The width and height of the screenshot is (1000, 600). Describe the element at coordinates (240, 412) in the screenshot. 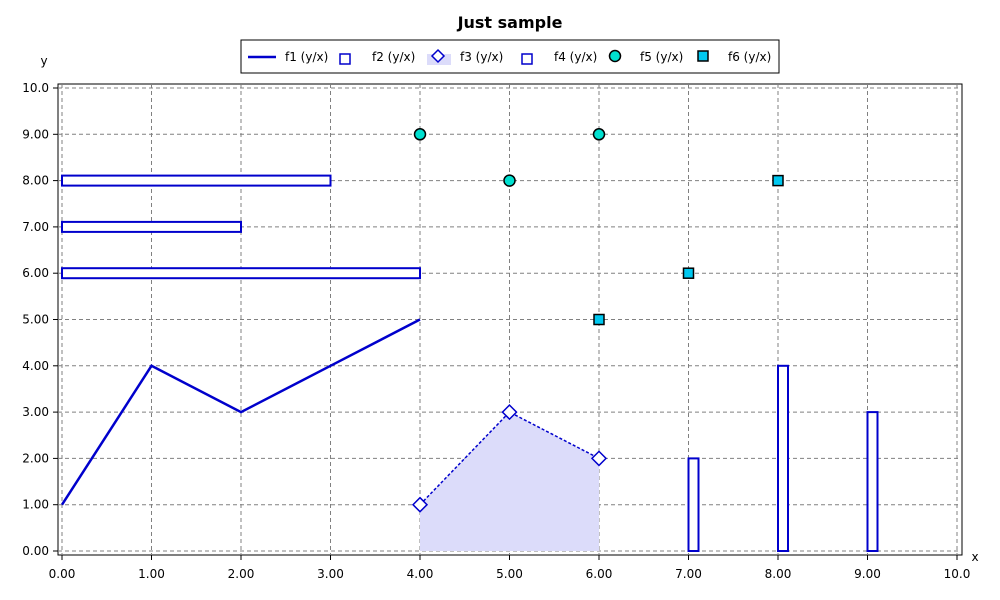

I see `f1-line` at that location.